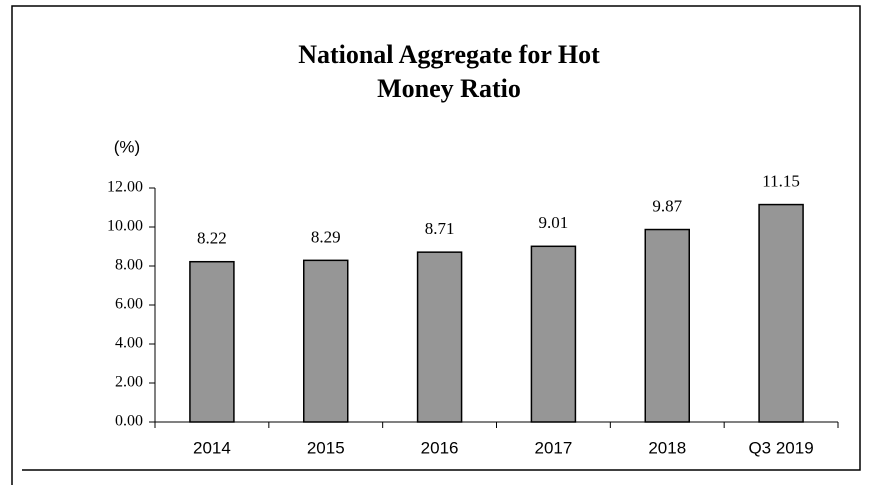 The width and height of the screenshot is (869, 485). I want to click on x-tick-label: 2016, so click(440, 447).